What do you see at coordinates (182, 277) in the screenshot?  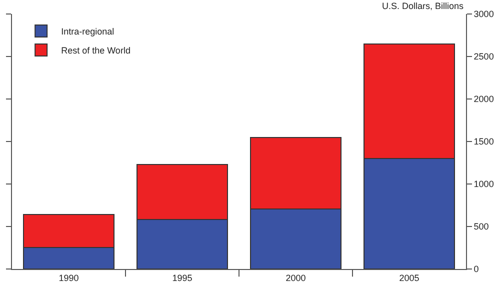 I see `x-tick-label: 1995` at bounding box center [182, 277].